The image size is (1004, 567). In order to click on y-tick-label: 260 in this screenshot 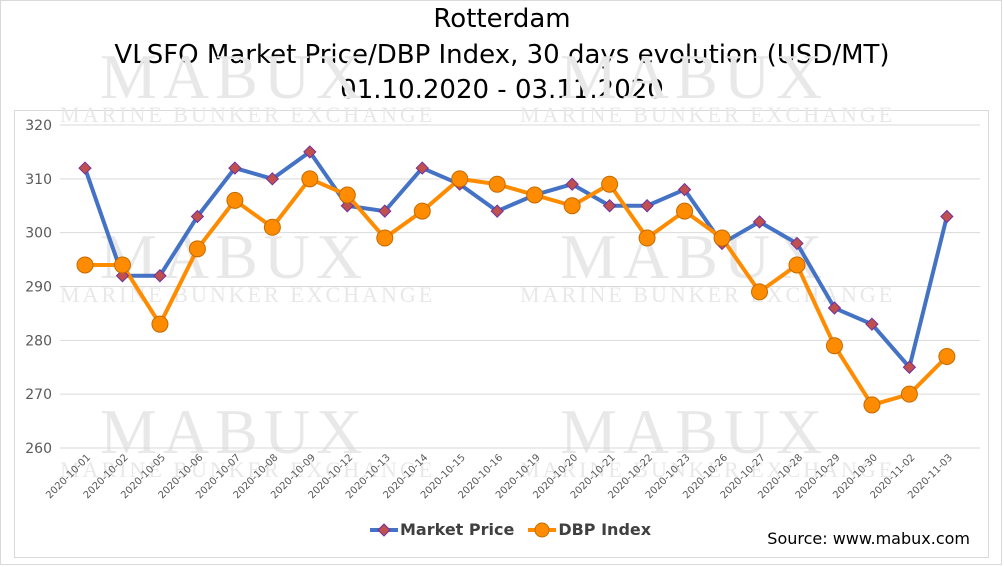, I will do `click(38, 449)`.